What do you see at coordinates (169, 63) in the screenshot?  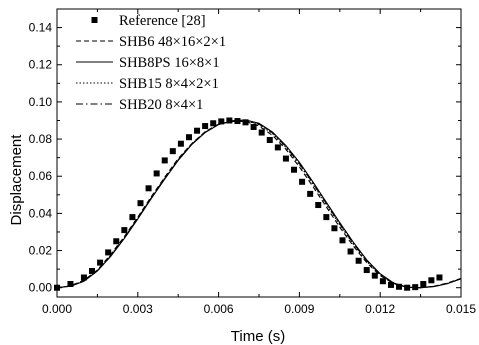 I see `legend-label: SHB8PS 16×8×1` at bounding box center [169, 63].